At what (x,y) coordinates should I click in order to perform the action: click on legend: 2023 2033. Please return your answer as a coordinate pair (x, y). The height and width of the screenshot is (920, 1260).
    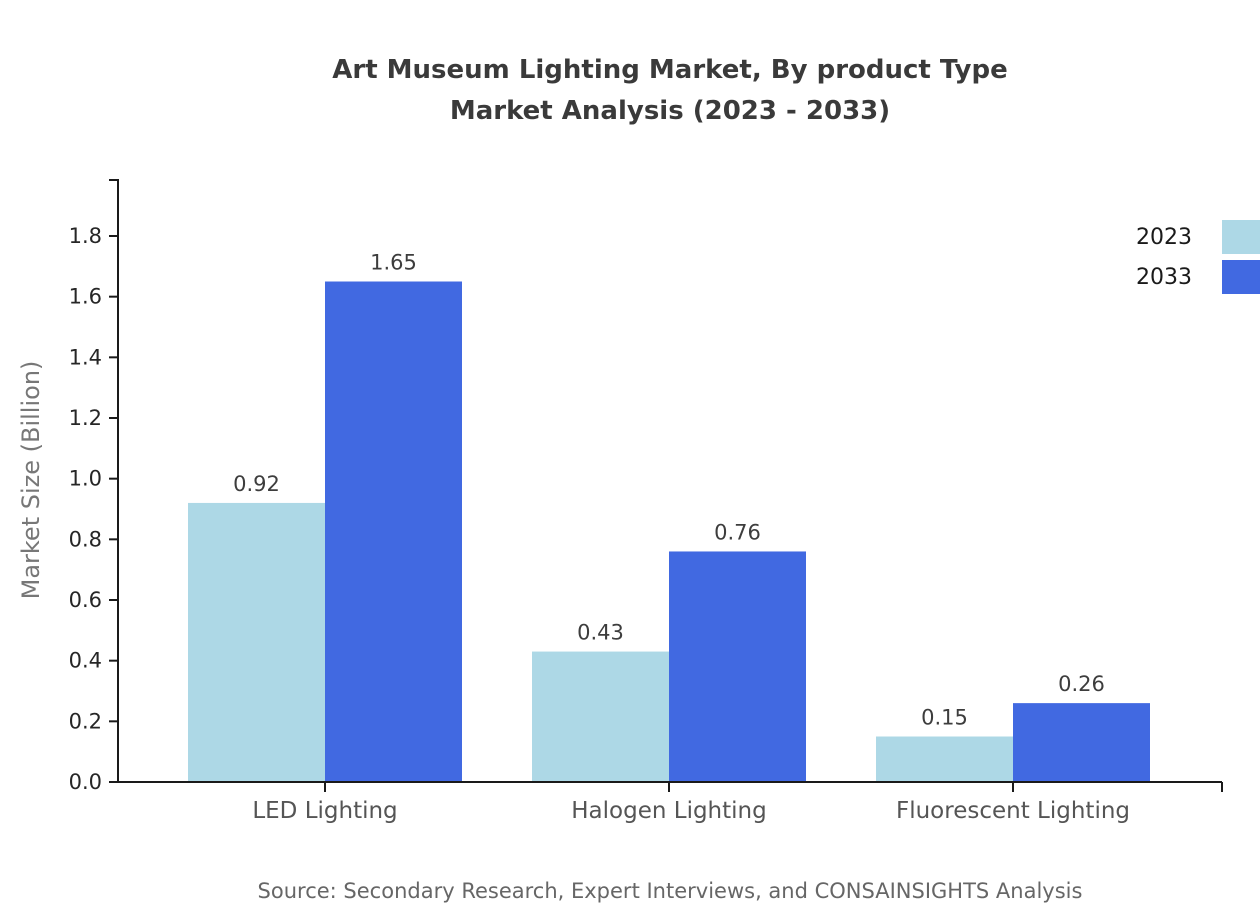
    Looking at the image, I should click on (1198, 260).